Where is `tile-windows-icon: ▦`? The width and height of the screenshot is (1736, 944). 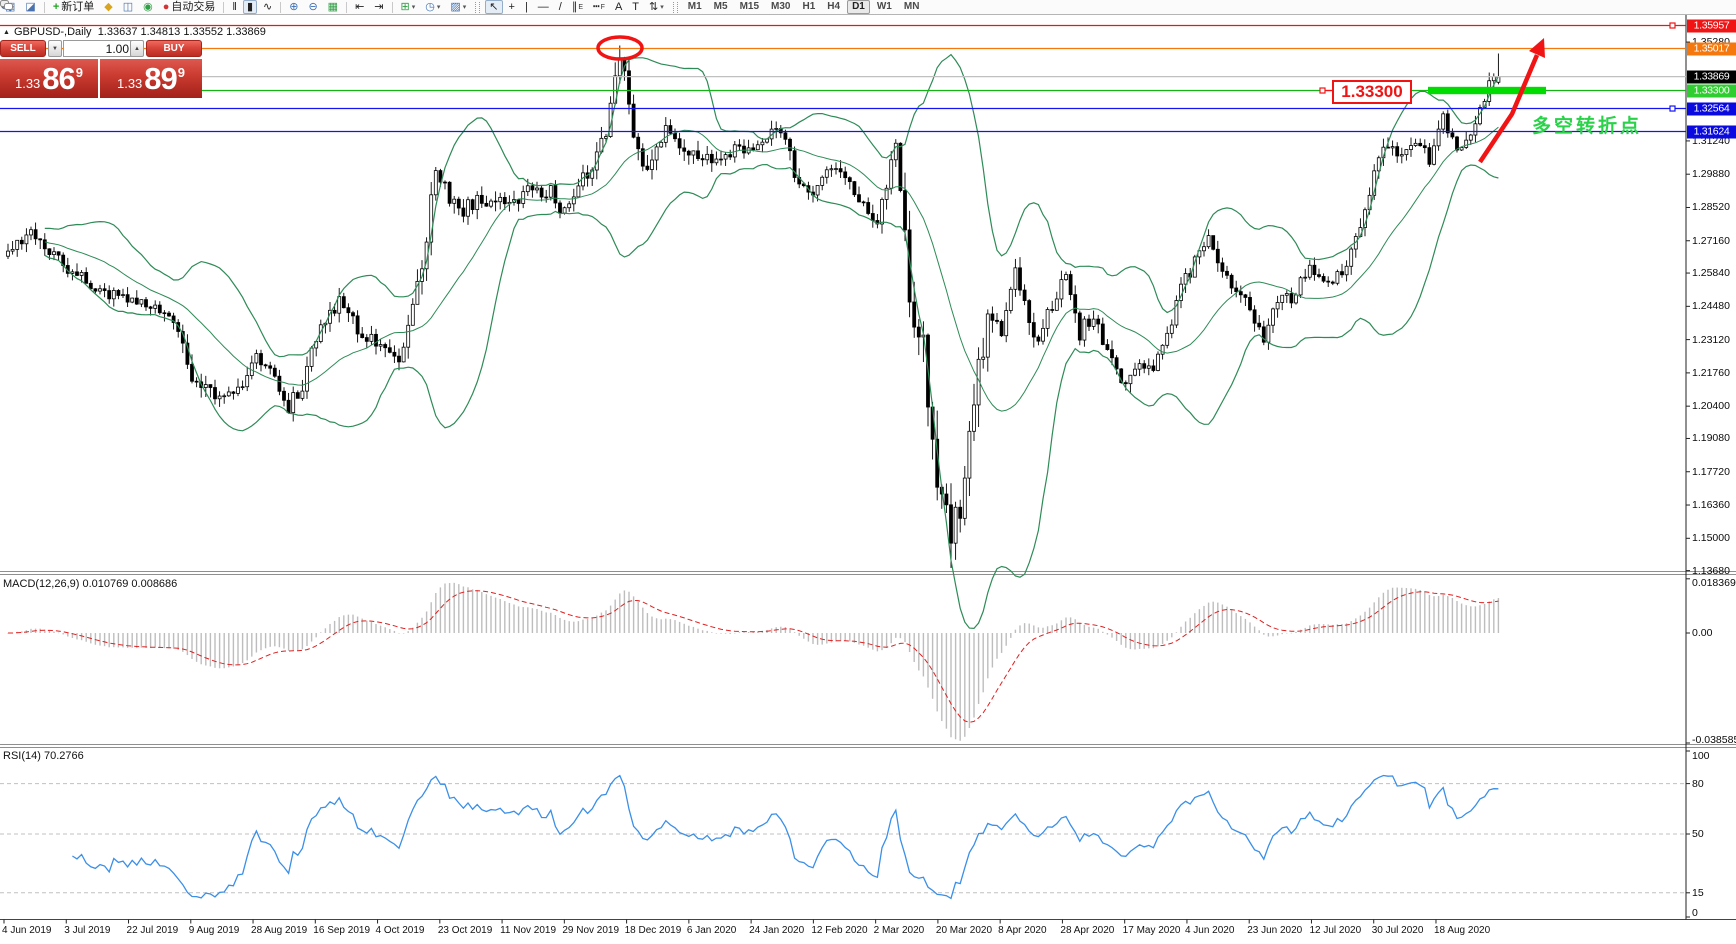
tile-windows-icon: ▦ is located at coordinates (333, 6).